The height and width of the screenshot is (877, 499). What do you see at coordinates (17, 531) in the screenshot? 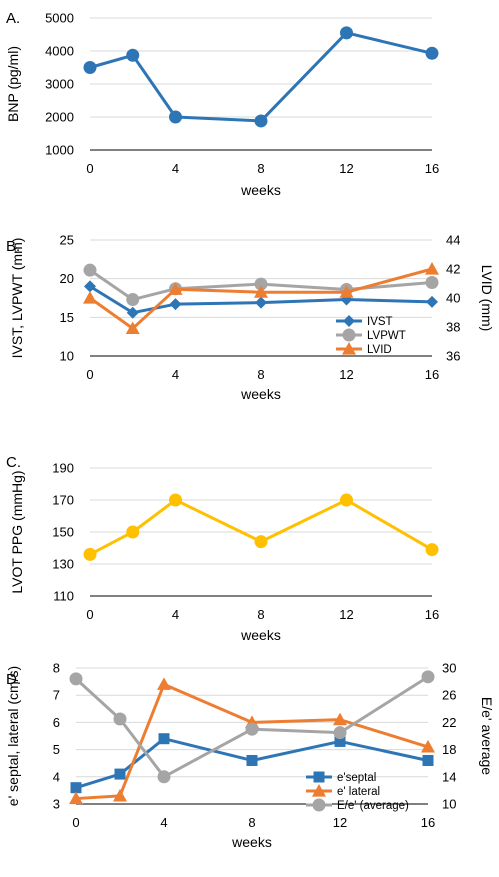
I see `y-axis-title: LVOT PPG (mmHg)` at bounding box center [17, 531].